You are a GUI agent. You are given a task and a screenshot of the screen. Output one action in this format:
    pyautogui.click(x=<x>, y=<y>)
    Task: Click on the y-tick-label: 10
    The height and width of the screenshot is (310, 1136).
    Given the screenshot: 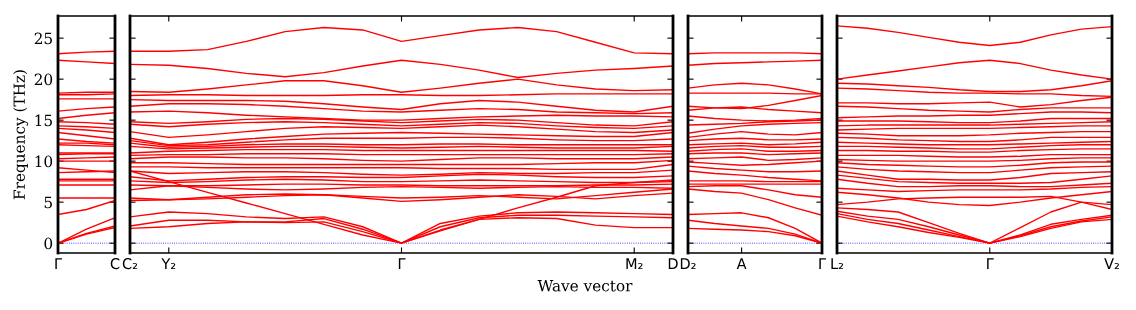 What is the action you would take?
    pyautogui.click(x=44, y=161)
    